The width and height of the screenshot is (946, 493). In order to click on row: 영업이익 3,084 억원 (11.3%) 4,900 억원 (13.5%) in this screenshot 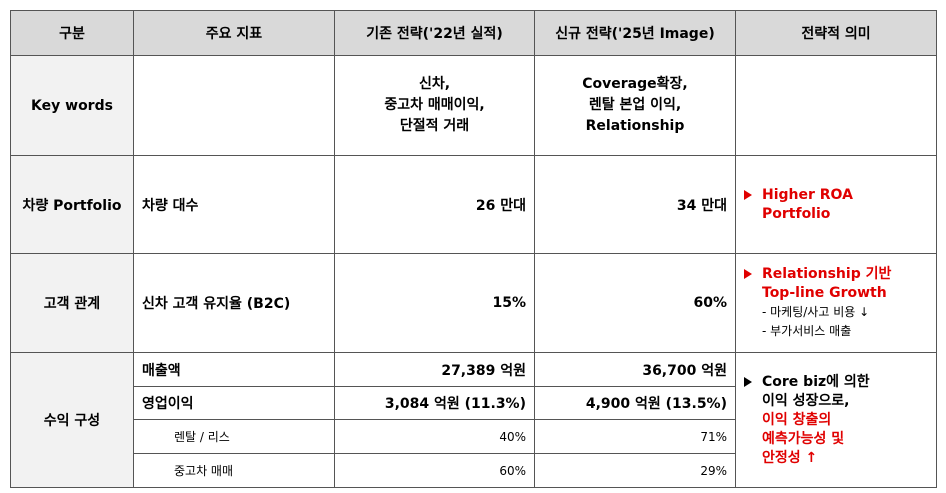, I will do `click(474, 403)`.